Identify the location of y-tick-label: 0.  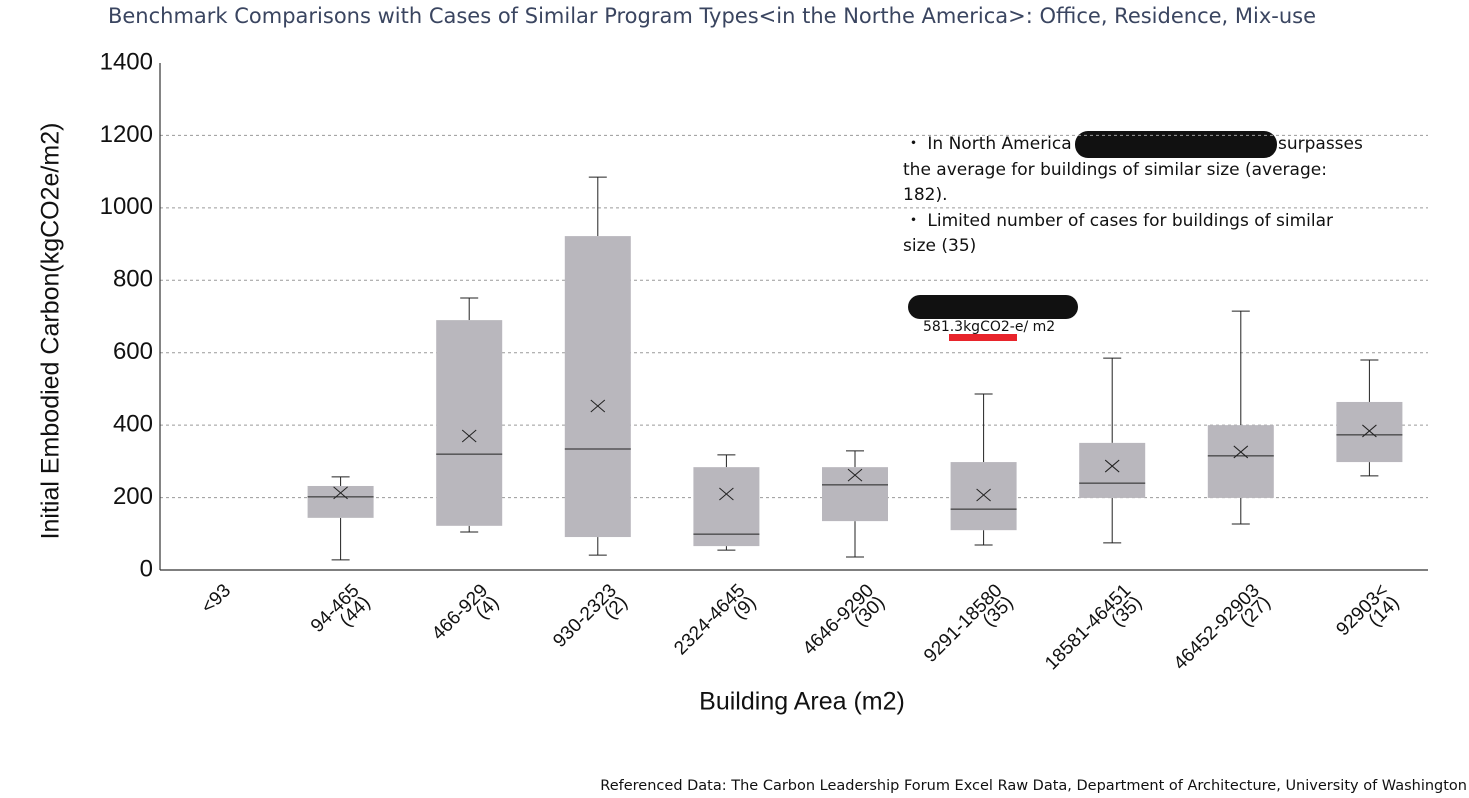
(146, 568).